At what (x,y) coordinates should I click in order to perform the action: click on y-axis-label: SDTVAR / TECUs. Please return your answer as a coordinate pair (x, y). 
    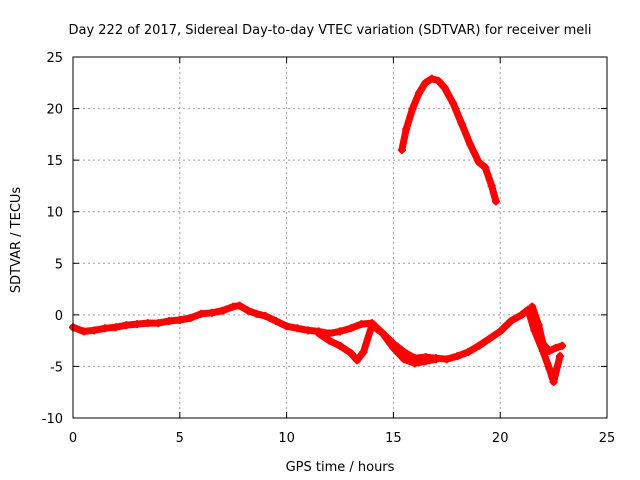
    Looking at the image, I should click on (16, 240).